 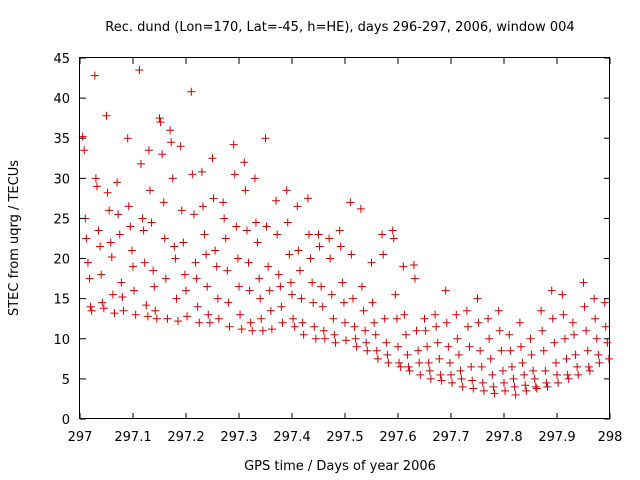 I want to click on x-tick-label: 297.3, so click(x=238, y=437).